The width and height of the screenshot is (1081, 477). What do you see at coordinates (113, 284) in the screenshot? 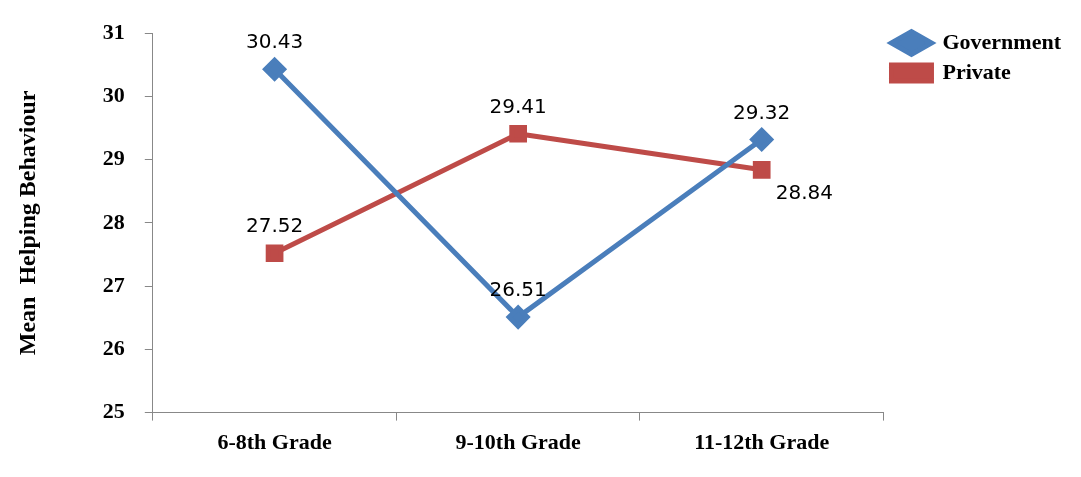
I see `y-tick-label: 27` at bounding box center [113, 284].